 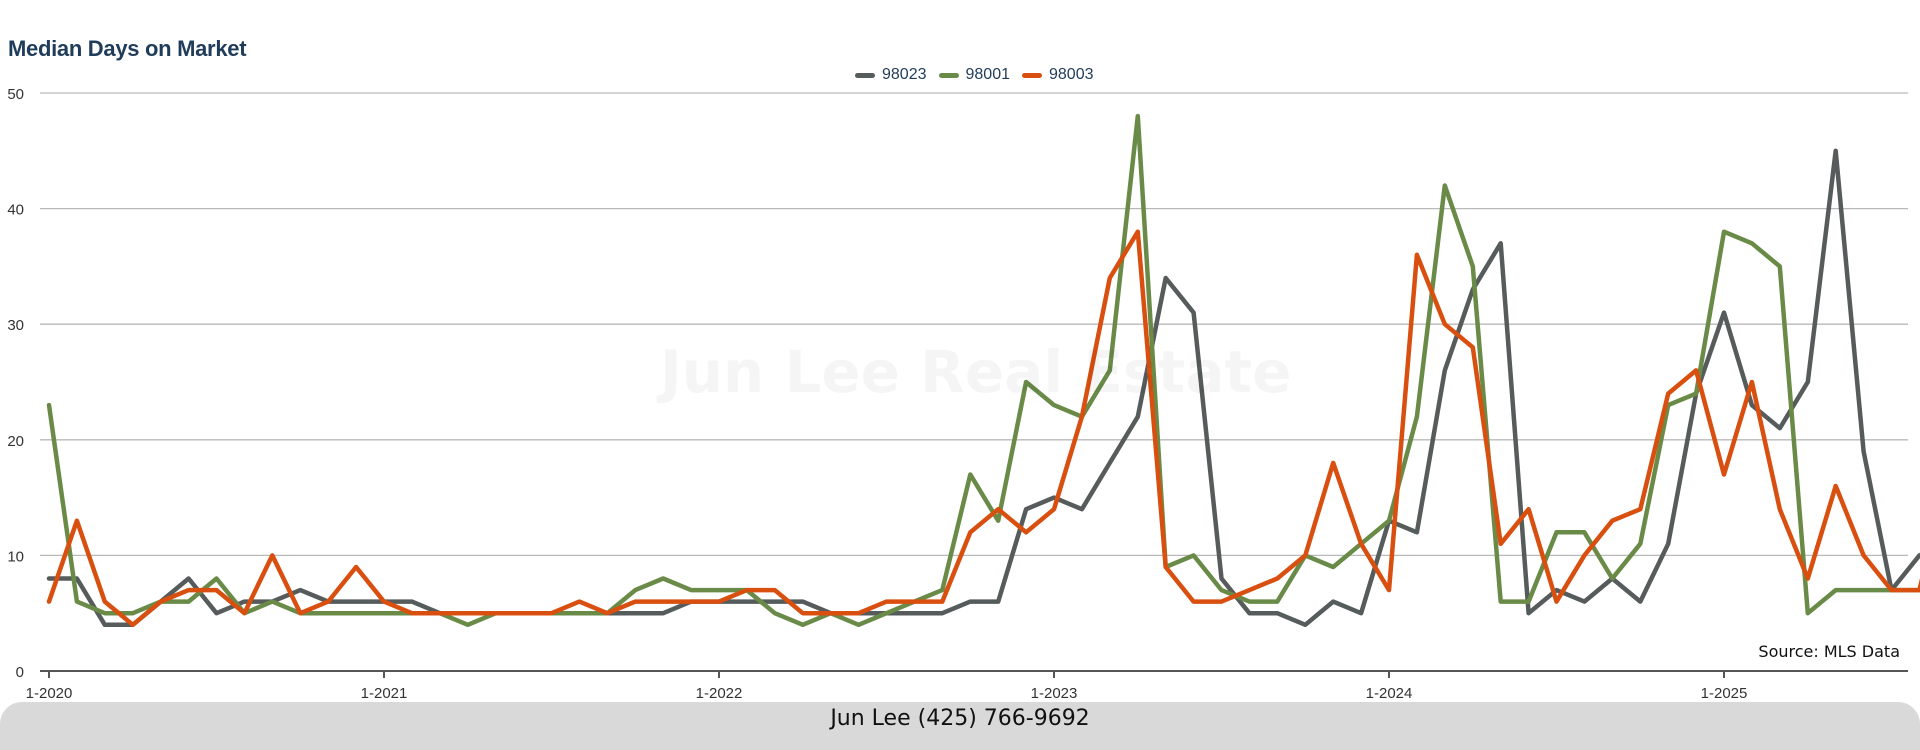 I want to click on legend-item-98003: 98003, so click(x=1058, y=75).